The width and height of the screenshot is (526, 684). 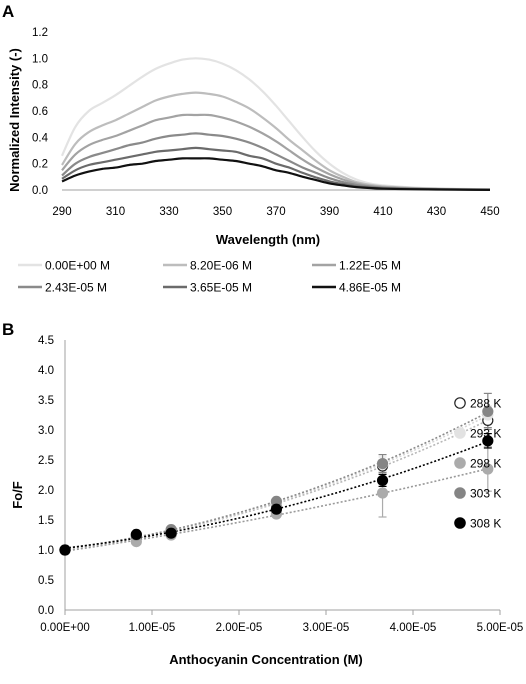 What do you see at coordinates (14, 120) in the screenshot?
I see `panel-a-ylabel: Normalized Intensity (-)` at bounding box center [14, 120].